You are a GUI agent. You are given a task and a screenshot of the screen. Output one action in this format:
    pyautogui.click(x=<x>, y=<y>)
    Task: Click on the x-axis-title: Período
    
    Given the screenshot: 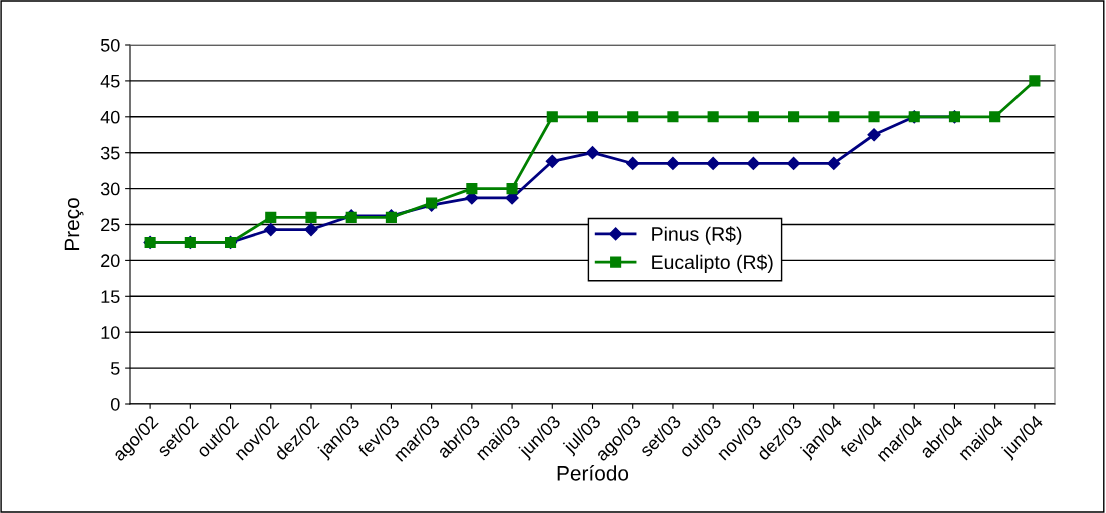 What is the action you would take?
    pyautogui.click(x=593, y=473)
    